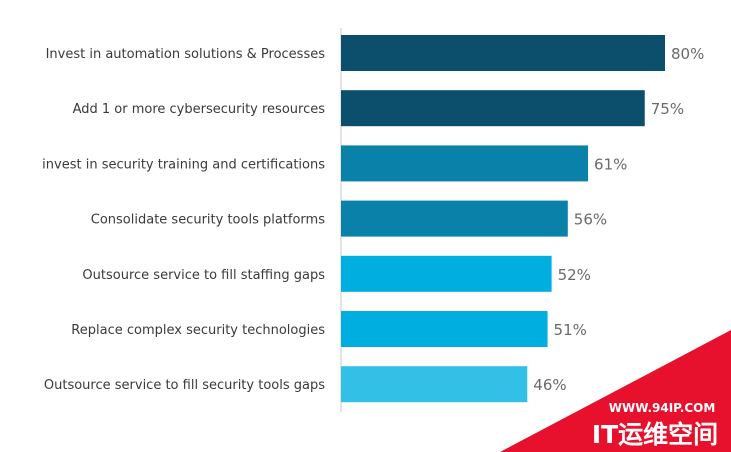 Image resolution: width=731 pixels, height=452 pixels. I want to click on value-label: 52%, so click(574, 275).